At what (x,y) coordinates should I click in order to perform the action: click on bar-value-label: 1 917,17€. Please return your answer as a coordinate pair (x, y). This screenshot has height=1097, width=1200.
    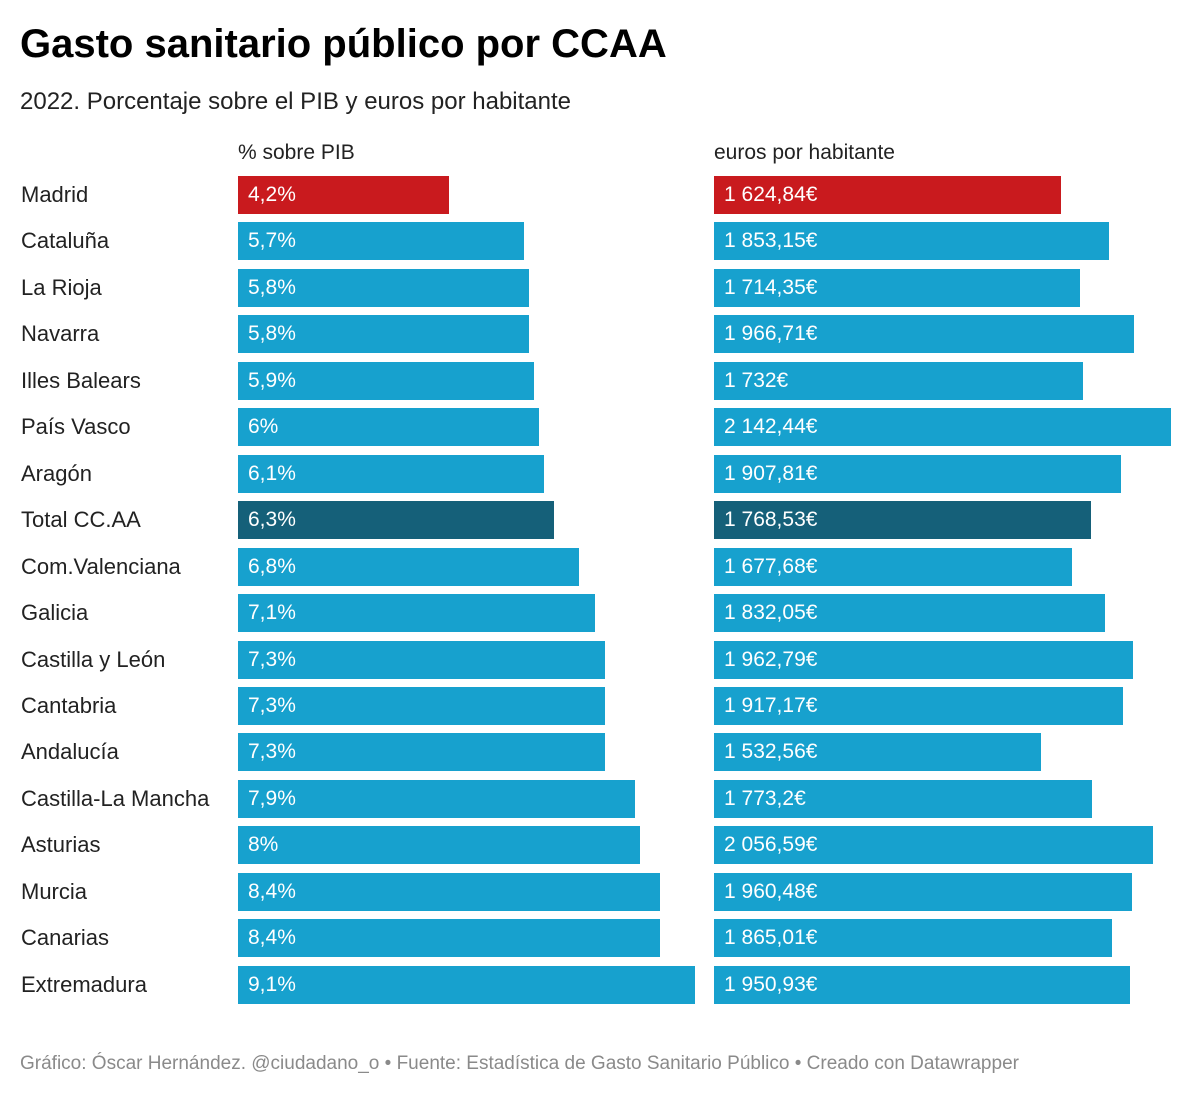
    Looking at the image, I should click on (771, 705).